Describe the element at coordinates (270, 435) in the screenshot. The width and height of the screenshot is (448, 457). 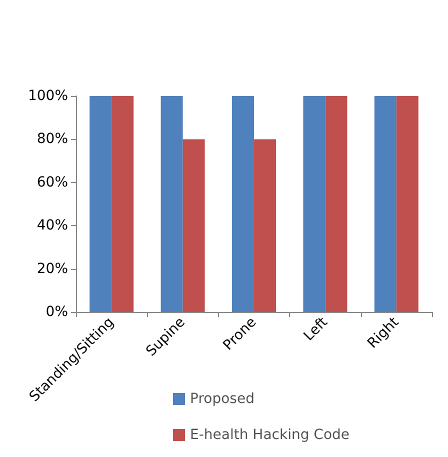
I see `legend-label: E-health Hacking Code` at that location.